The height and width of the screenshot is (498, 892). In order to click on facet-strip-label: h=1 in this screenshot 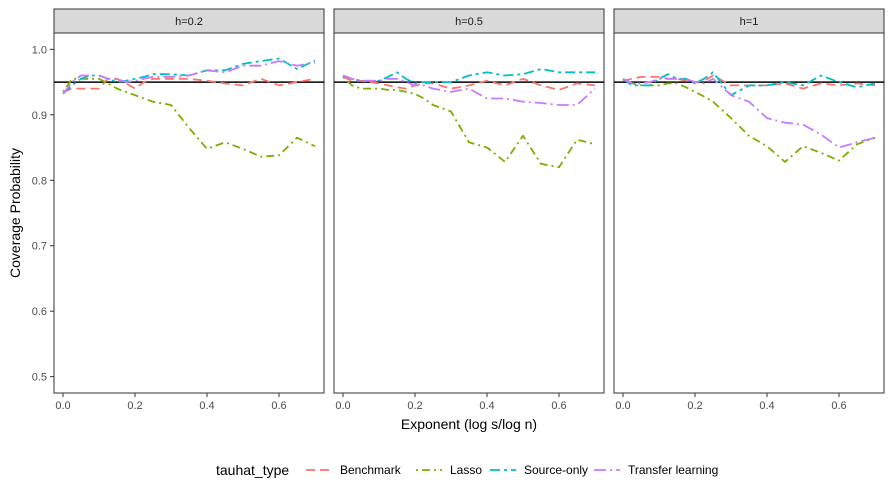, I will do `click(749, 22)`.